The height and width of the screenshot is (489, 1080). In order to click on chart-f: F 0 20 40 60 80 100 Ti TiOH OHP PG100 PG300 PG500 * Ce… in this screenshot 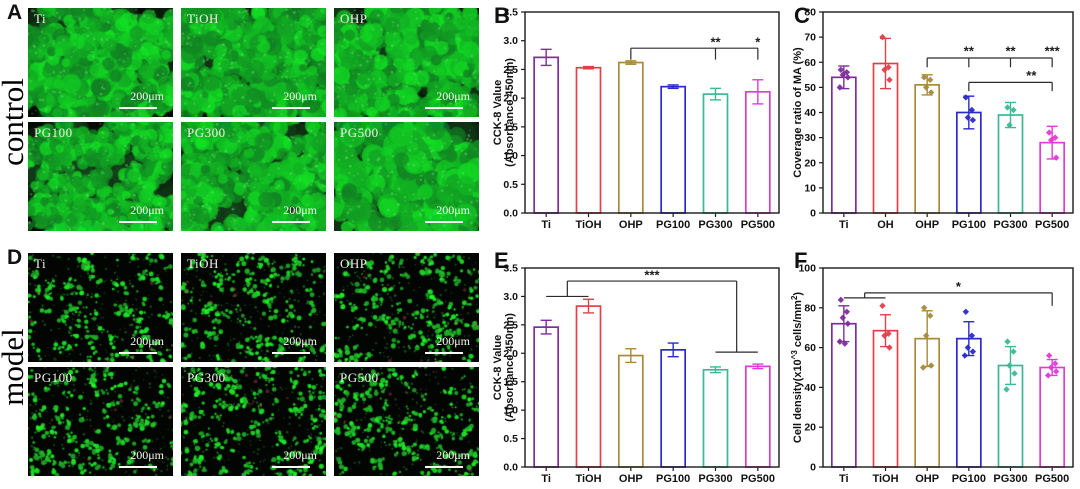, I will do `click(932, 366)`.